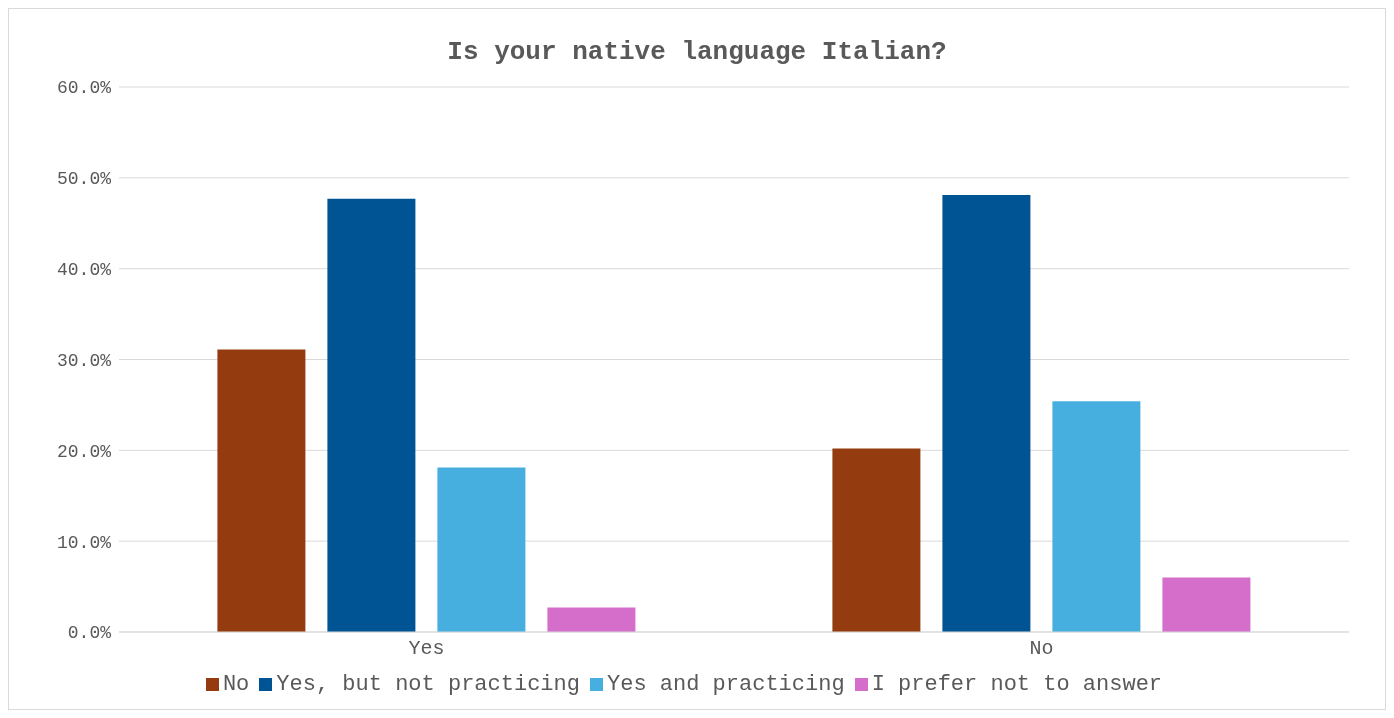 The width and height of the screenshot is (1394, 718). I want to click on y-tick-label: 10.0%, so click(84, 542).